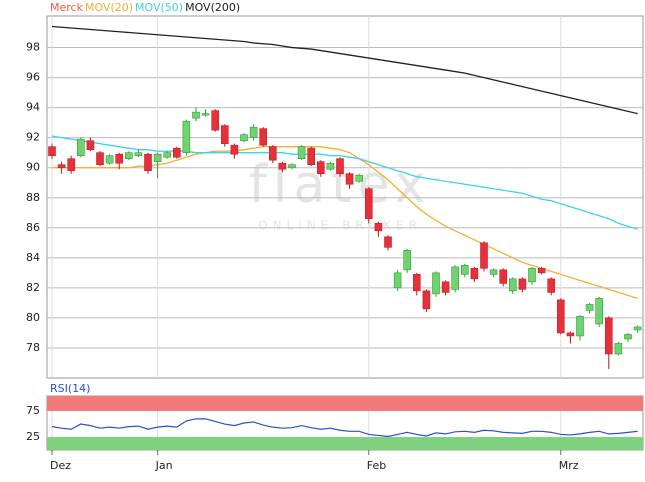 Image resolution: width=645 pixels, height=482 pixels. Describe the element at coordinates (33, 197) in the screenshot. I see `y-tick-label: 88` at that location.